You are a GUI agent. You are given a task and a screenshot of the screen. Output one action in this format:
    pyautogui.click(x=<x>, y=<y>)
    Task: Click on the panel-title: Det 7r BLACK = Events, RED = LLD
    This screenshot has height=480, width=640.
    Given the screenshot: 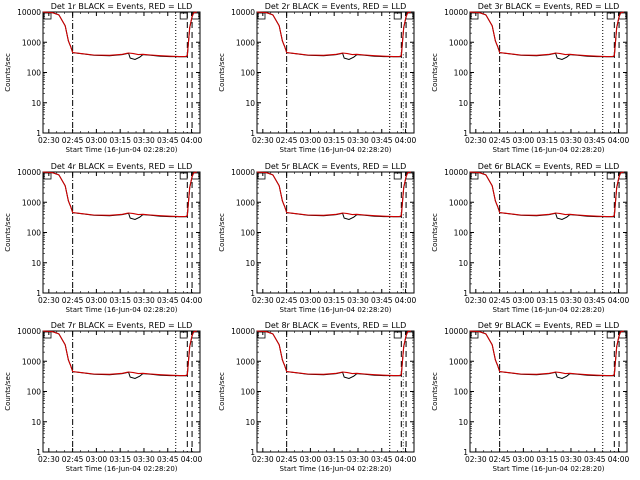 What is the action you would take?
    pyautogui.click(x=122, y=325)
    